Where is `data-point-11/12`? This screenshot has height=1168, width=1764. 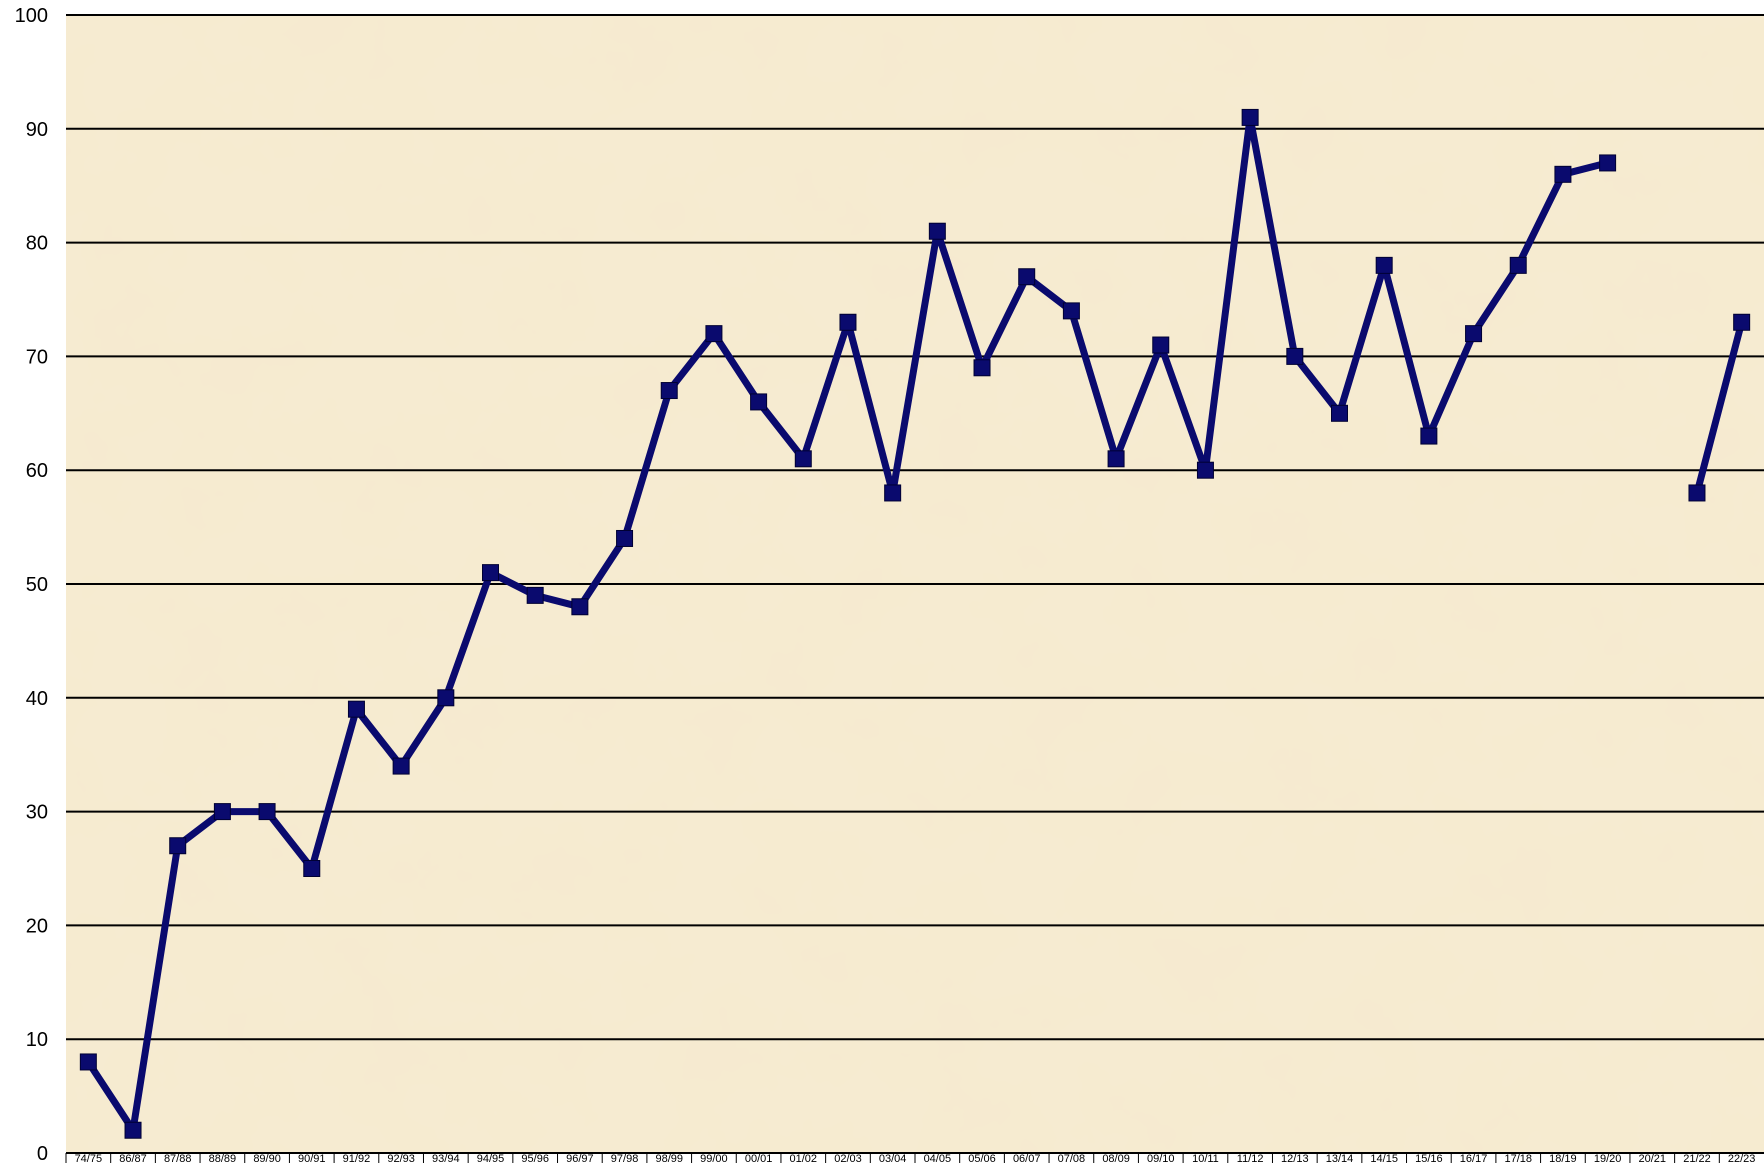 data-point-11/12 is located at coordinates (1250, 117).